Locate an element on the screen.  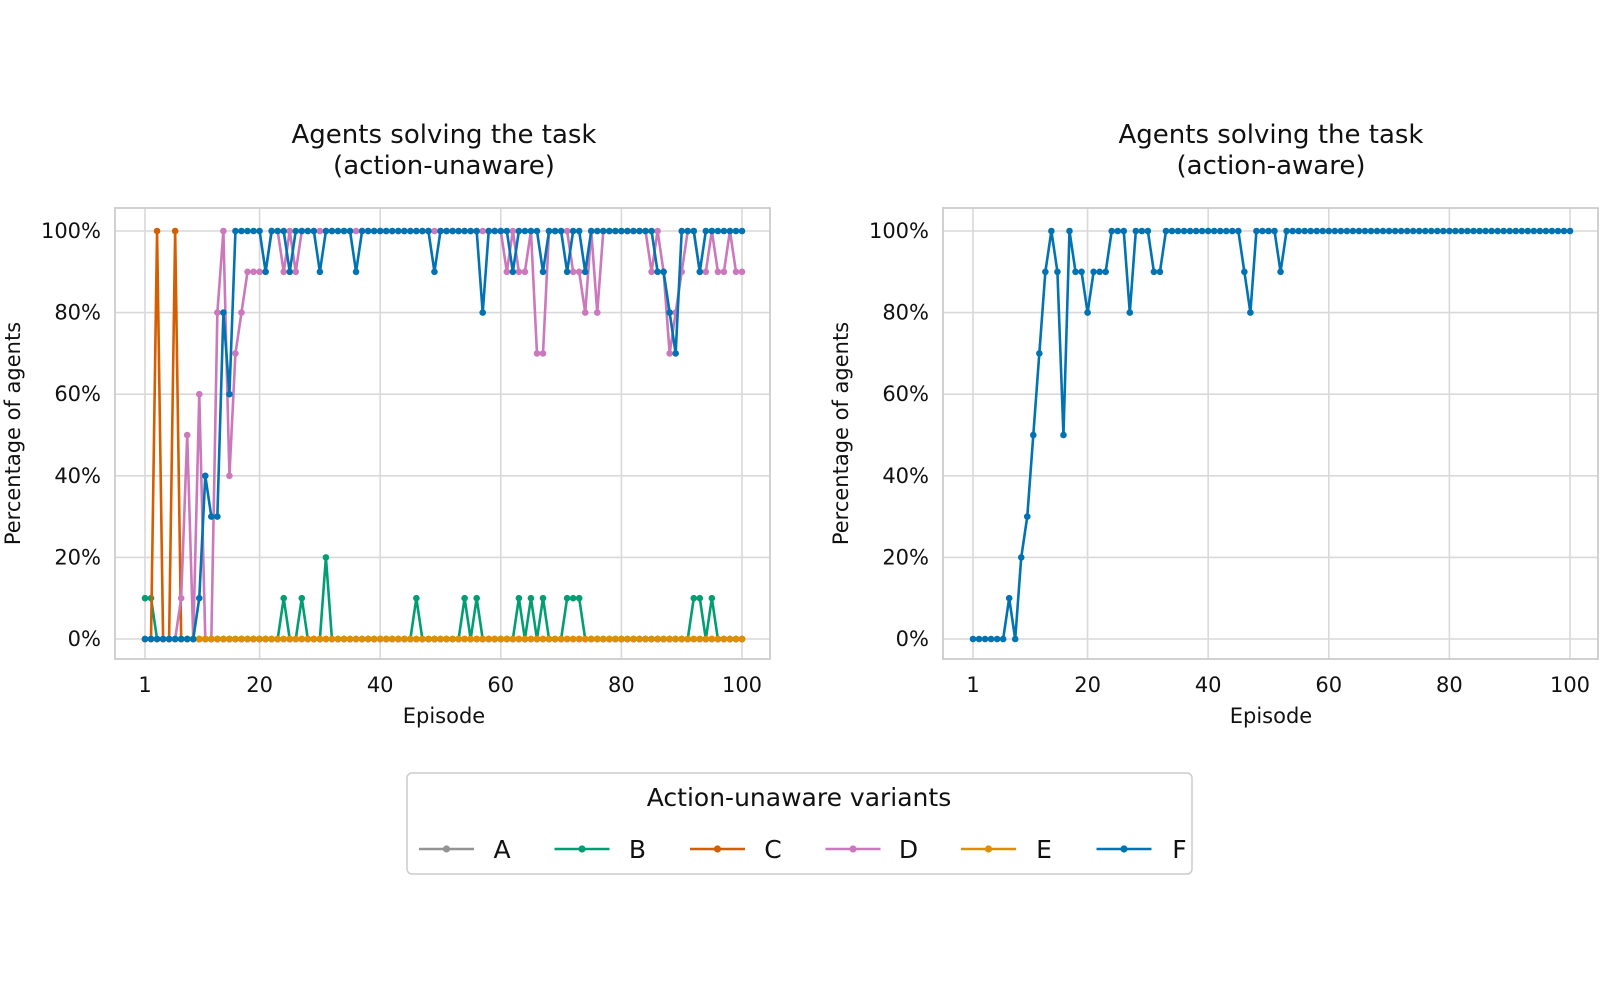
series-b is located at coordinates (443, 598).